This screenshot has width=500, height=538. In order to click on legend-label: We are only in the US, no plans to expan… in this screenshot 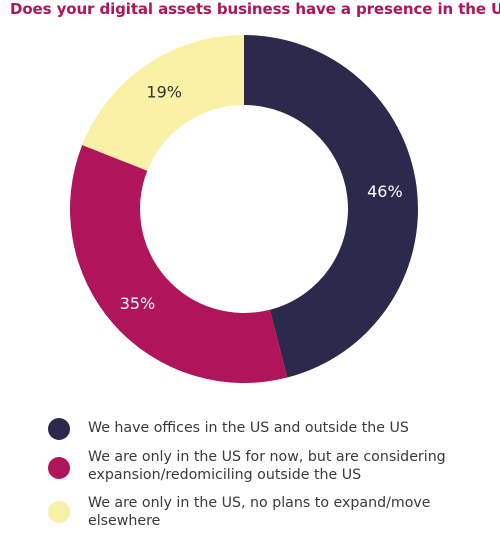, I will do `click(259, 512)`.